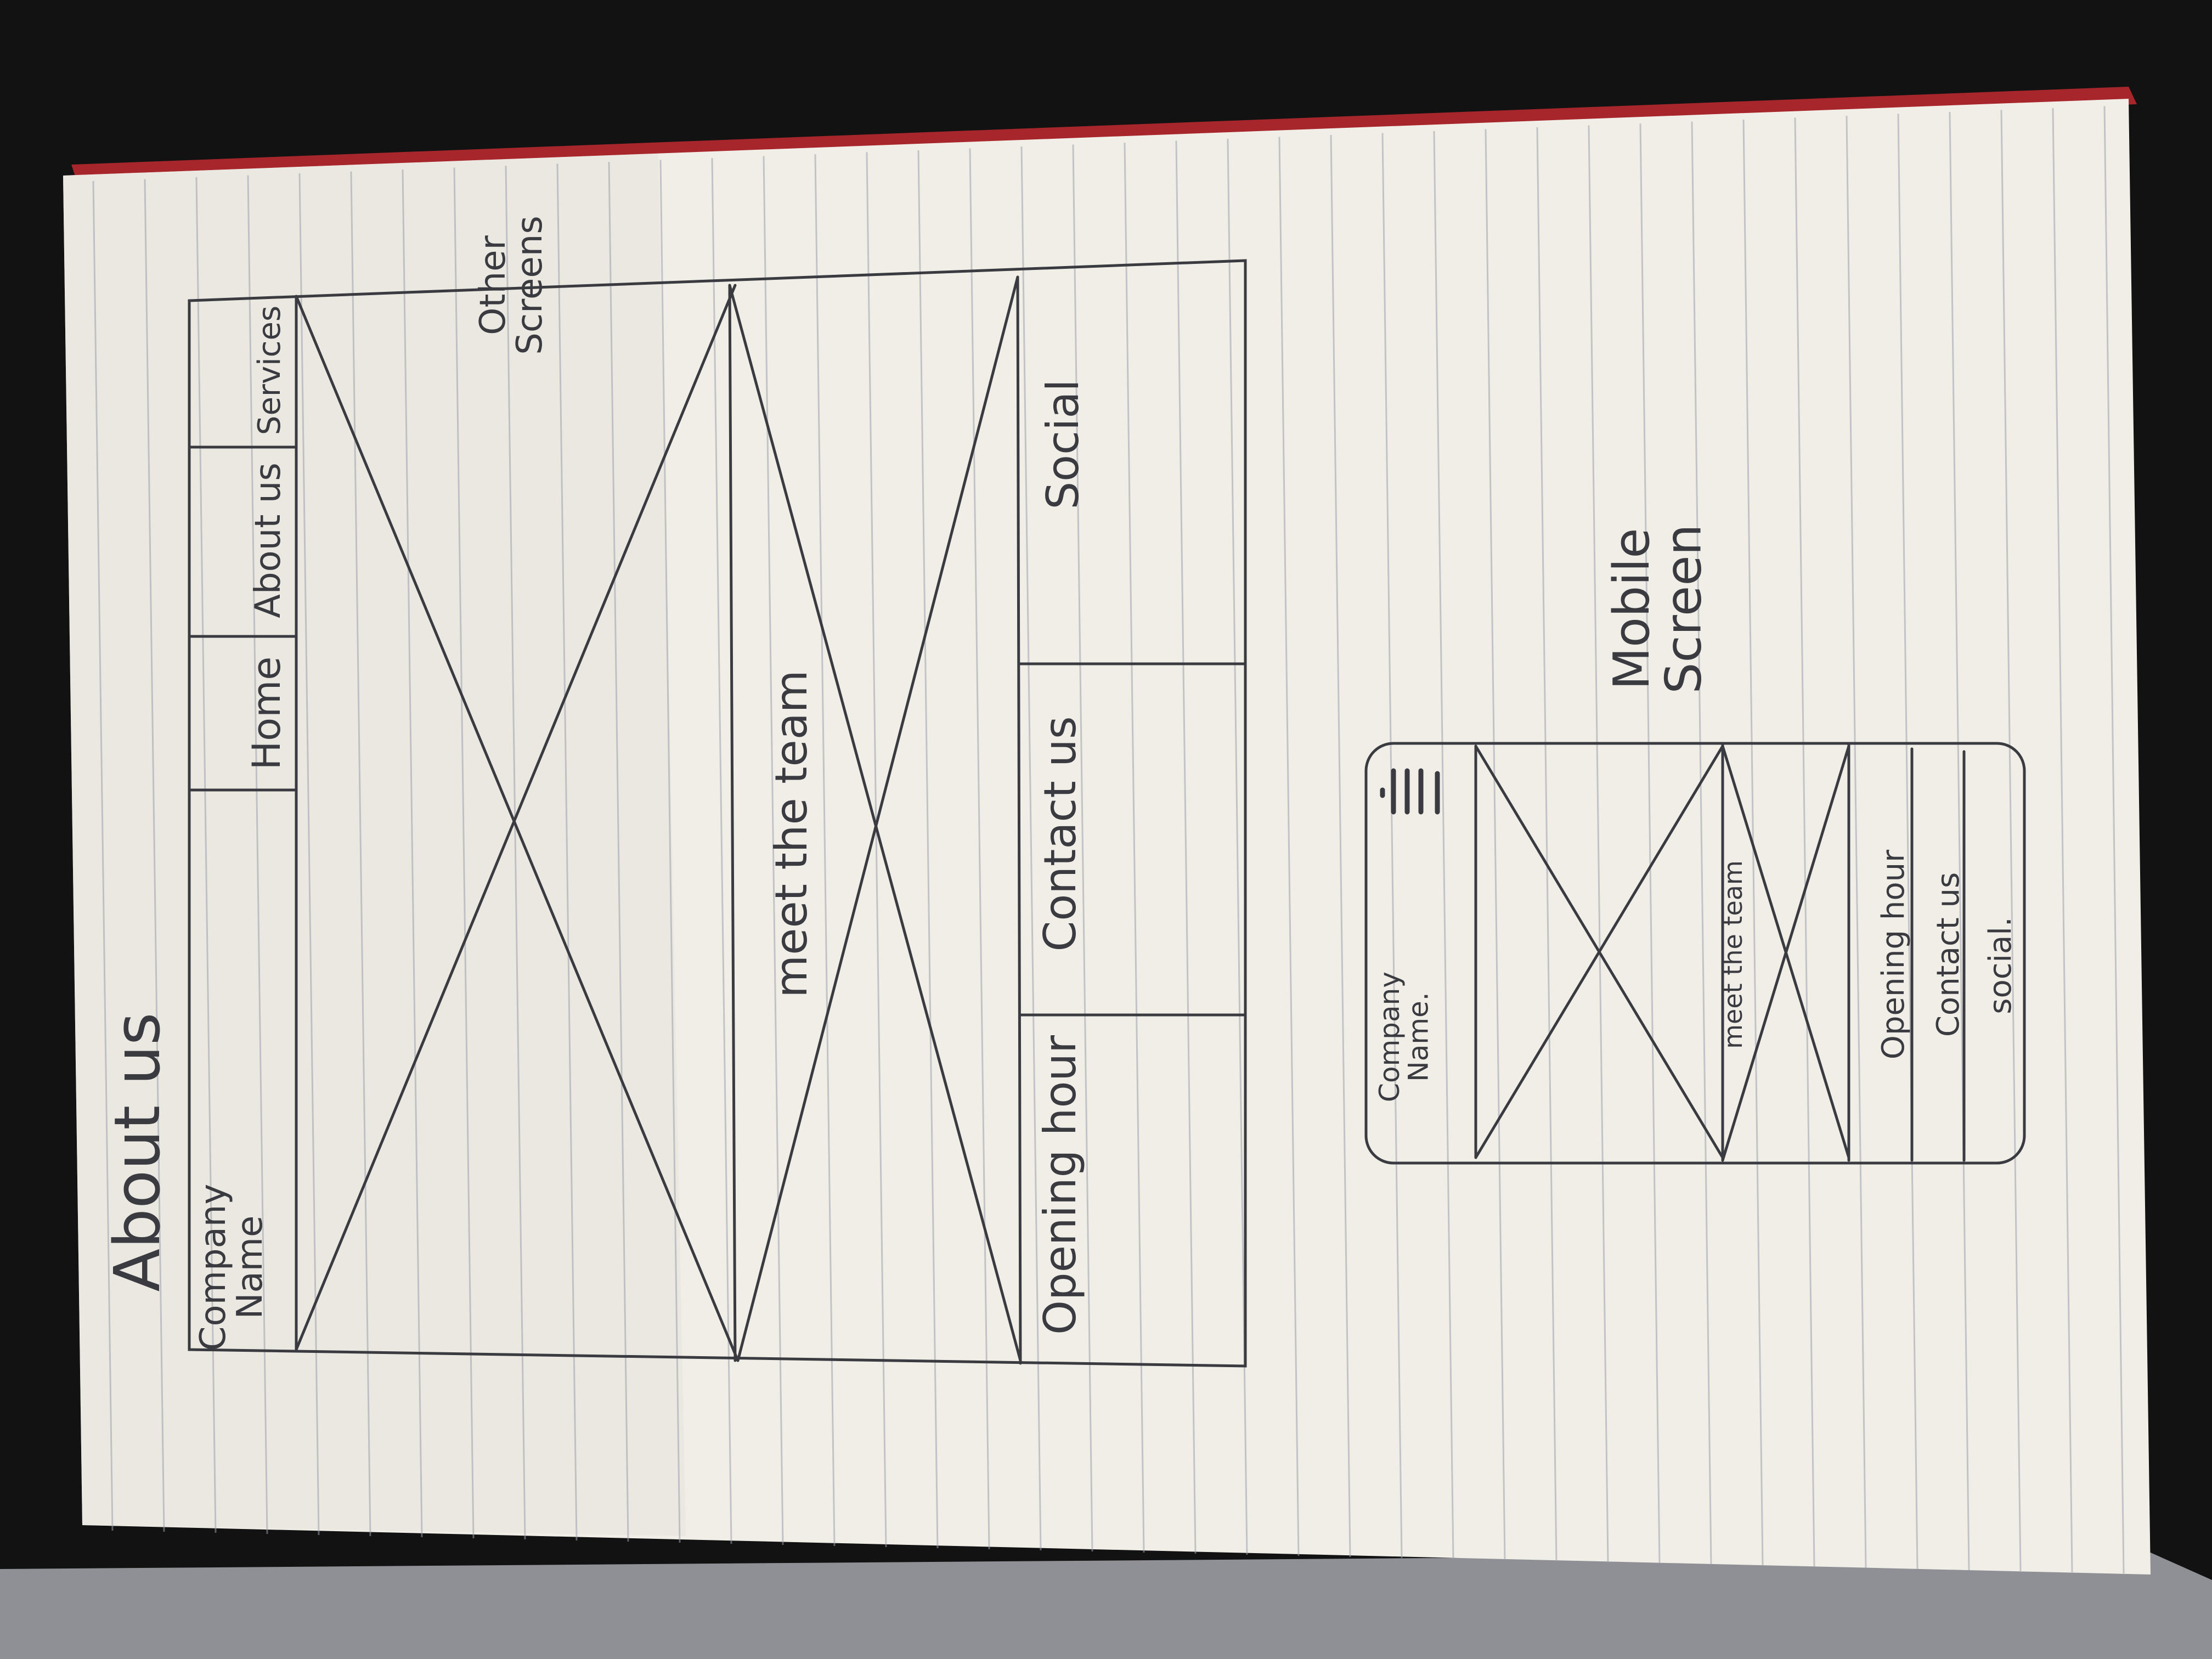 This screenshot has width=2212, height=1659. I want to click on mobile-company-label: CompanyName., so click(1404, 1037).